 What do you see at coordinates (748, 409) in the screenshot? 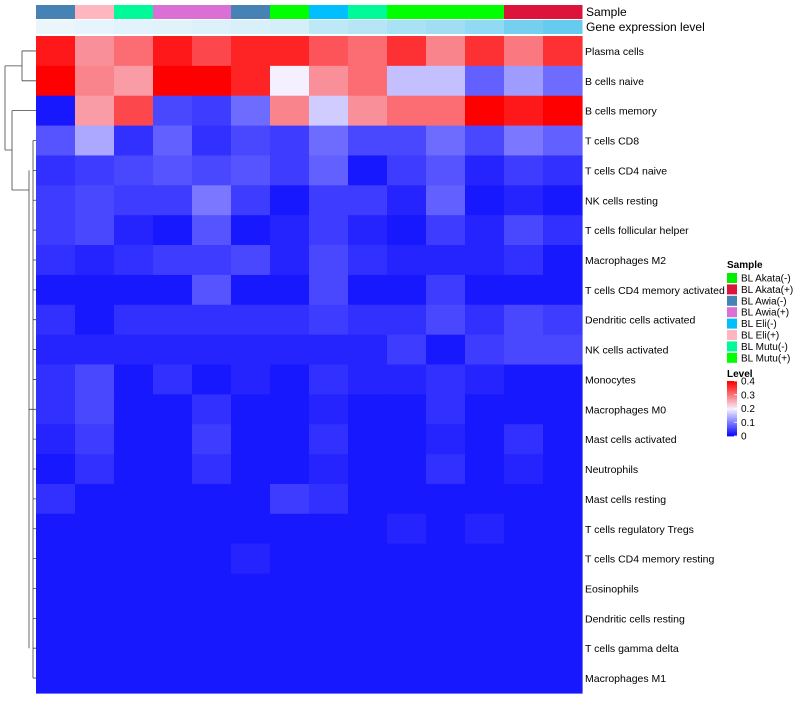
I see `level-tick-label: 0.2` at bounding box center [748, 409].